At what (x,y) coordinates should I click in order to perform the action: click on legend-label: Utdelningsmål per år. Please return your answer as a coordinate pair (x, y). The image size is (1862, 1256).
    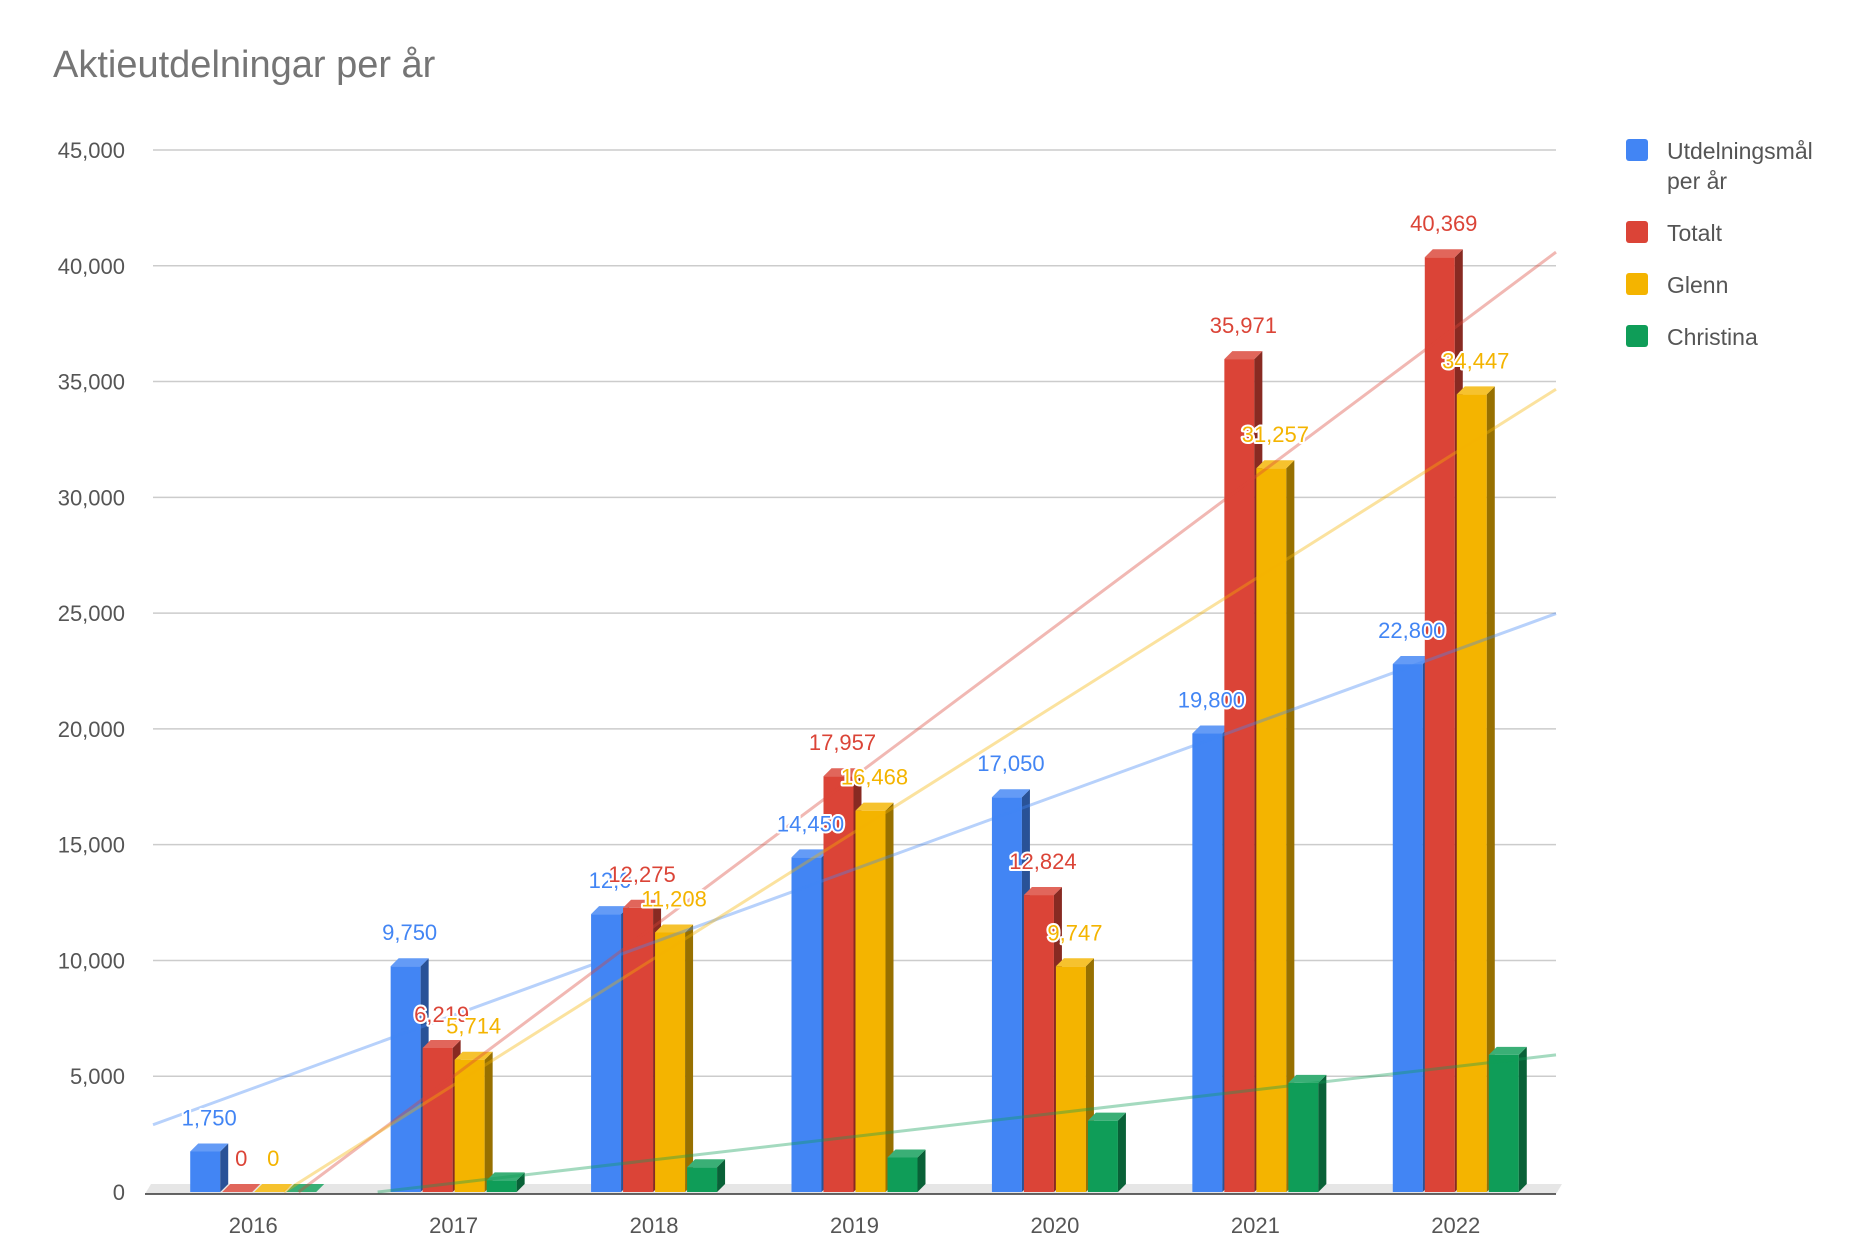
    Looking at the image, I should click on (1740, 166).